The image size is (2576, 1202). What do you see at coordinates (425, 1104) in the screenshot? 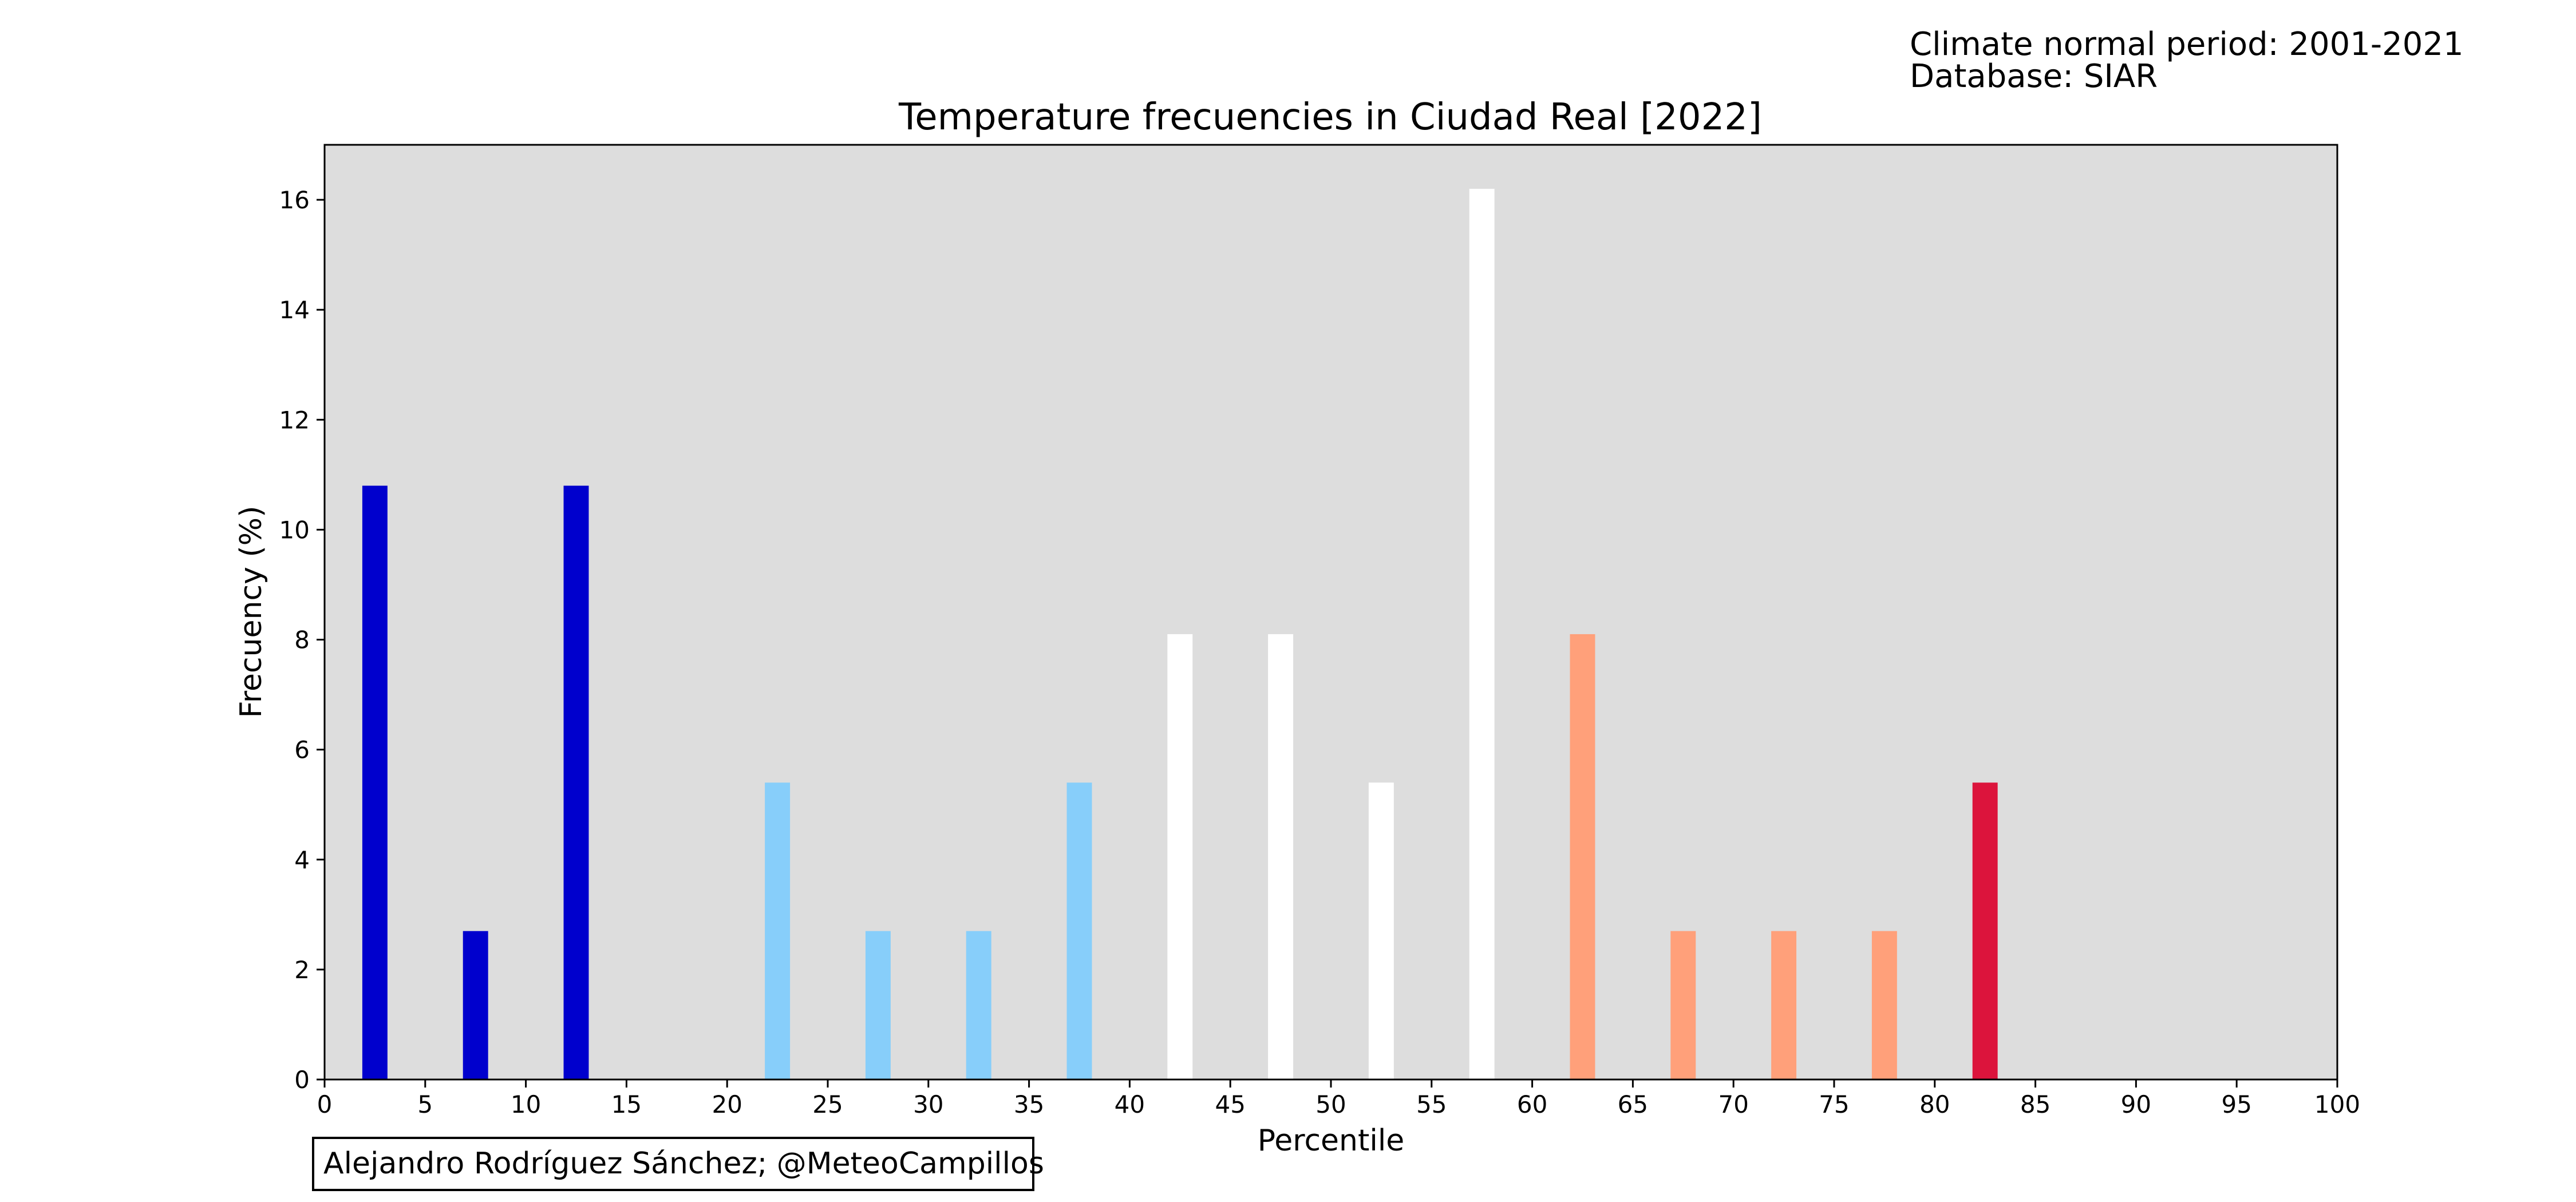
I see `x-tick-label: 5` at bounding box center [425, 1104].